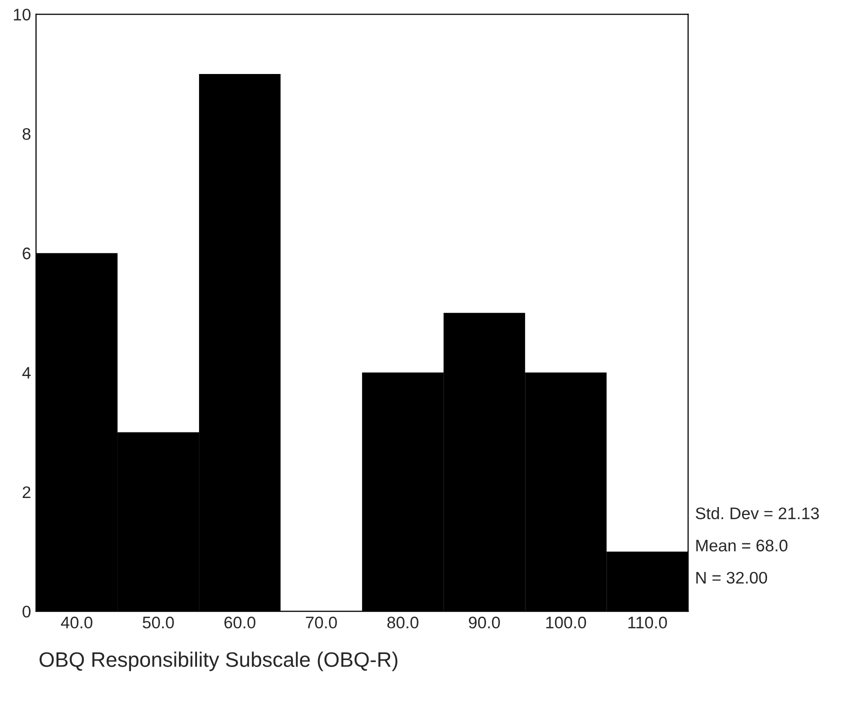 The width and height of the screenshot is (858, 715). Describe the element at coordinates (26, 134) in the screenshot. I see `y-tick-label: 8` at that location.